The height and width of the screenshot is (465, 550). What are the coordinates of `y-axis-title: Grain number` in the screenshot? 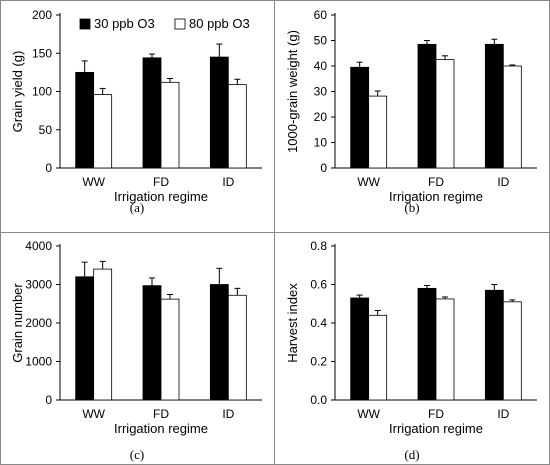 It's located at (17, 323).